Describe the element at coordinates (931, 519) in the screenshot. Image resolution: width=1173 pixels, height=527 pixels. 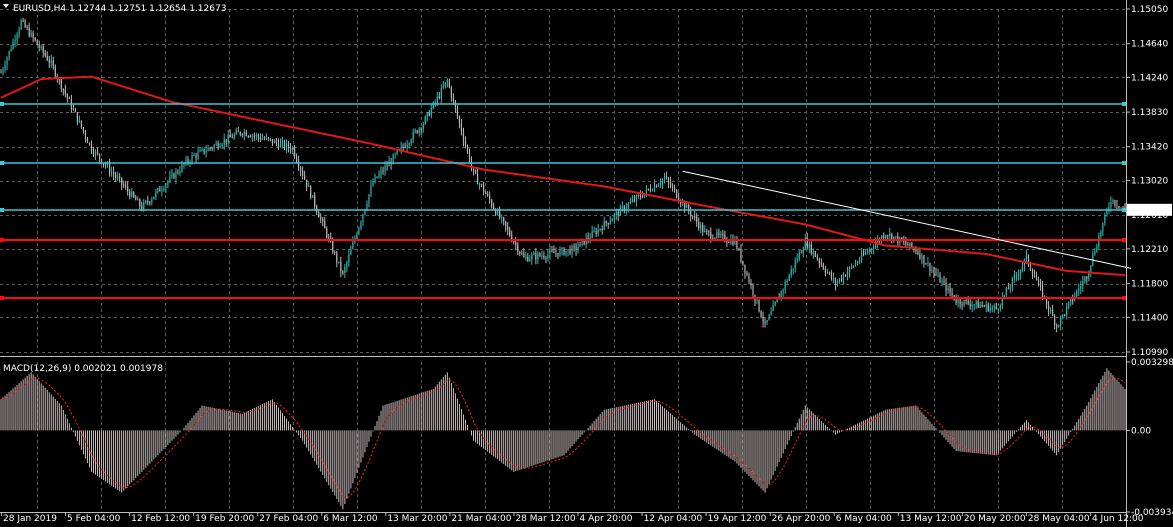
I see `time-axis-label: 13 May 12:00` at that location.